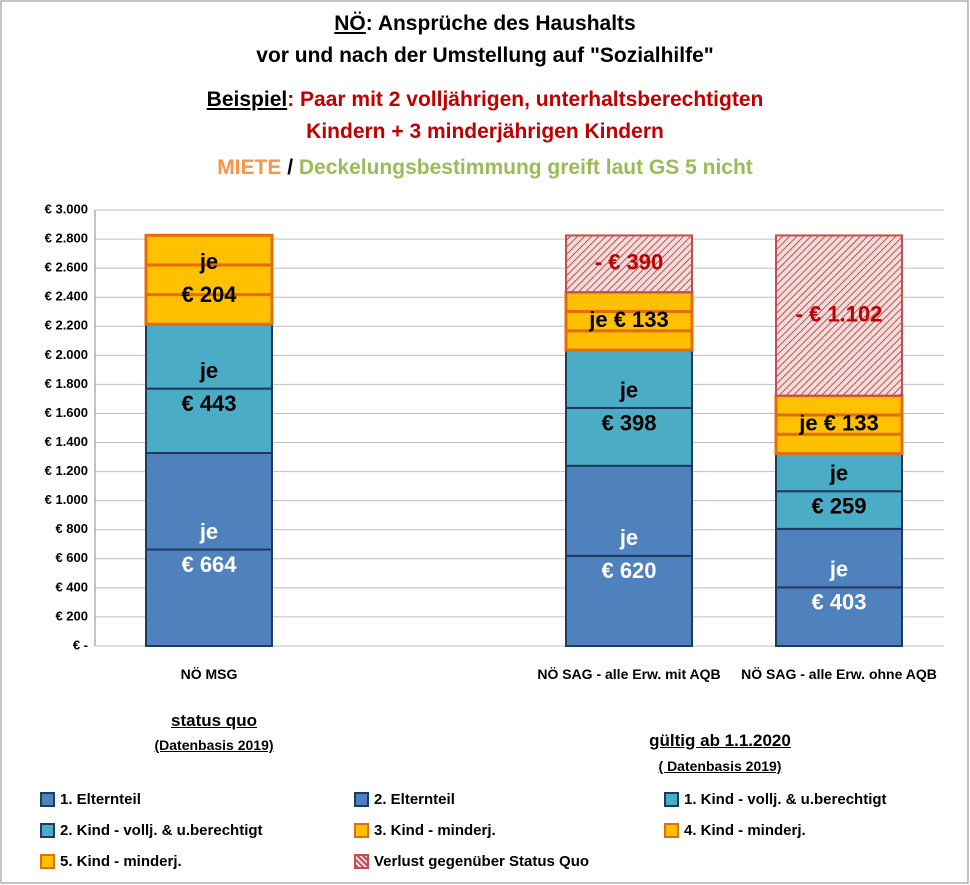  What do you see at coordinates (66, 354) in the screenshot?
I see `y-tick-label: € 2.000` at bounding box center [66, 354].